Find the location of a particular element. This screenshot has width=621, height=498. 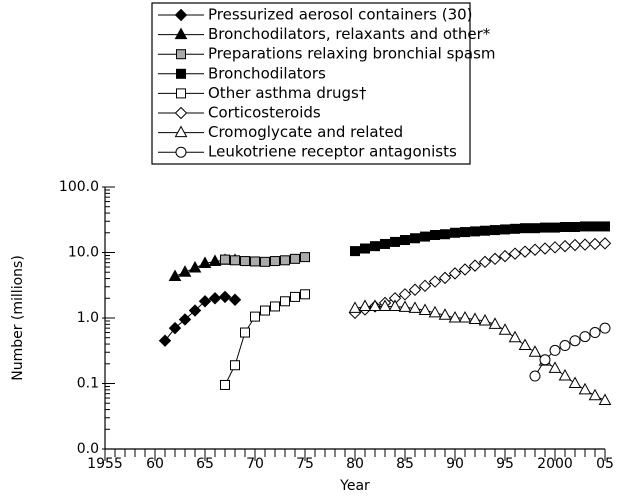

y-tick-label: 100.0 is located at coordinates (79, 187).